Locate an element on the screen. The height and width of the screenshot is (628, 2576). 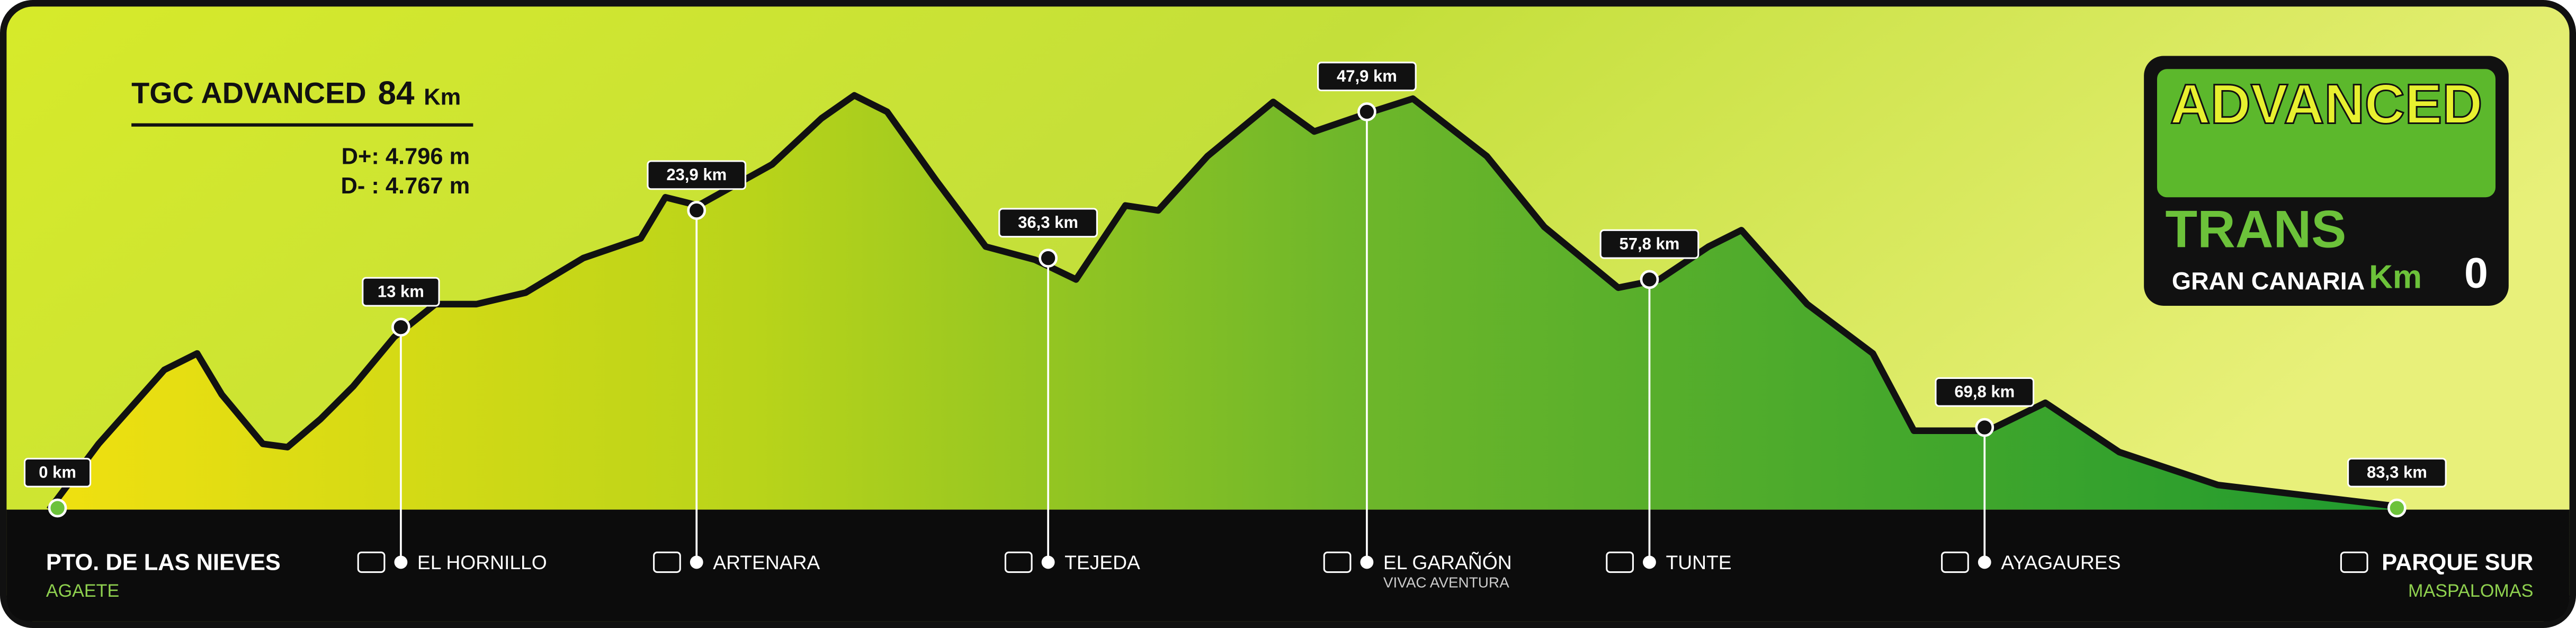
elevation-loss: D- : 4.767 m is located at coordinates (405, 186).